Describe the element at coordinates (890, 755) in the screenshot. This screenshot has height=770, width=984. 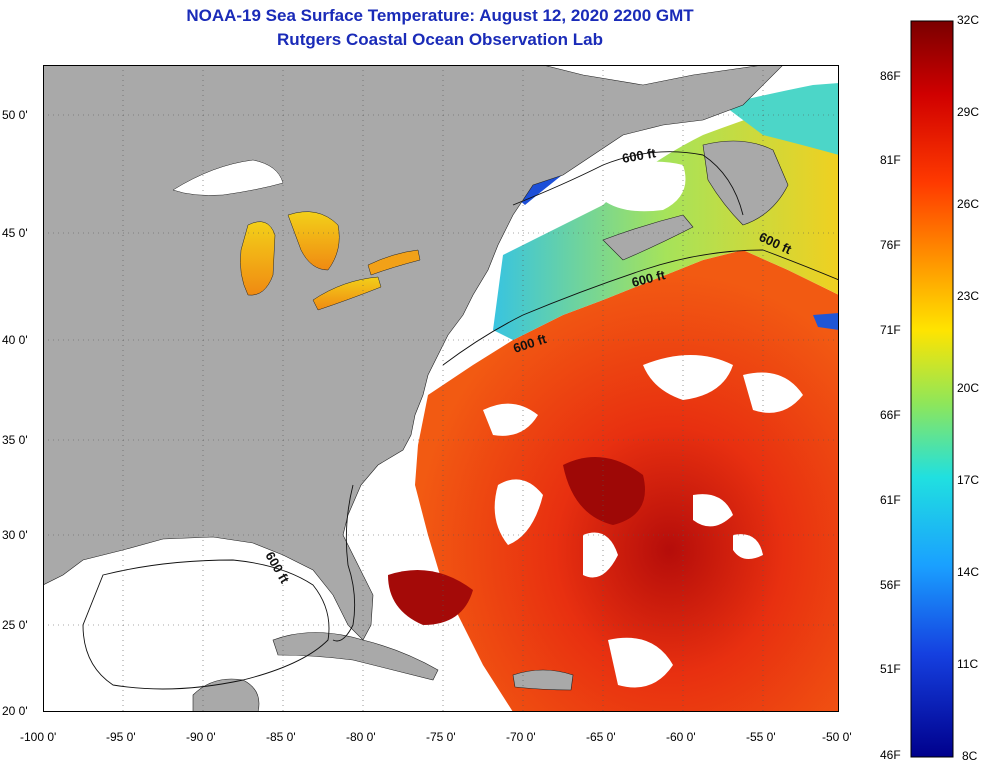
I see `colorbar-f-label: 46F` at that location.